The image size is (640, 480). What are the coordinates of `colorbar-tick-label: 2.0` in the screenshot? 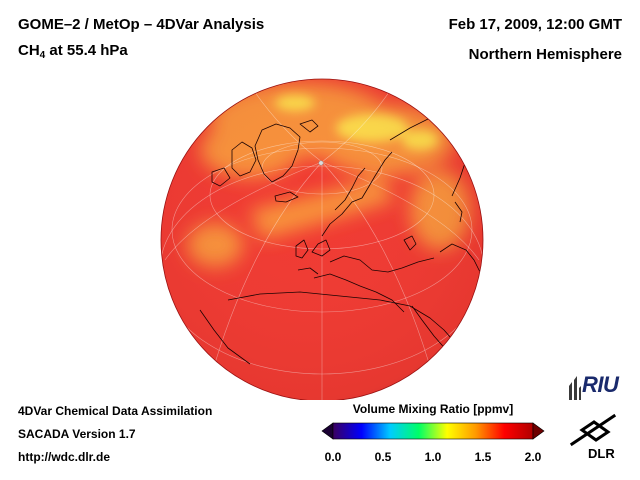 It's located at (533, 457).